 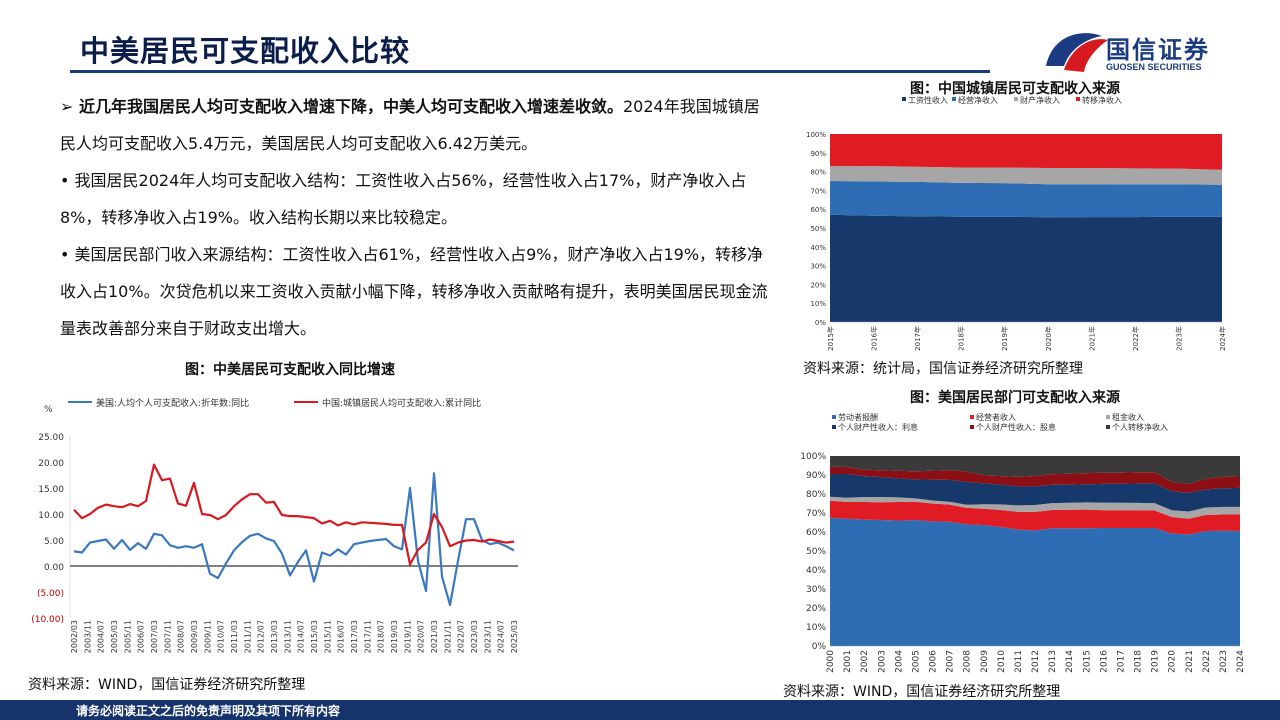 What do you see at coordinates (51, 490) in the screenshot?
I see `y-tick-label: 15.00` at bounding box center [51, 490].